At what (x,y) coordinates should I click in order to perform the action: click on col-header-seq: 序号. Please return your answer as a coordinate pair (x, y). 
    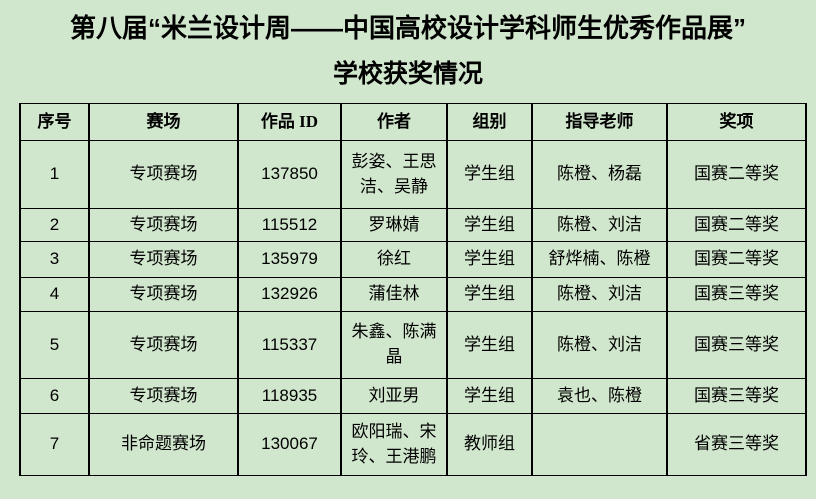
    Looking at the image, I should click on (54, 122).